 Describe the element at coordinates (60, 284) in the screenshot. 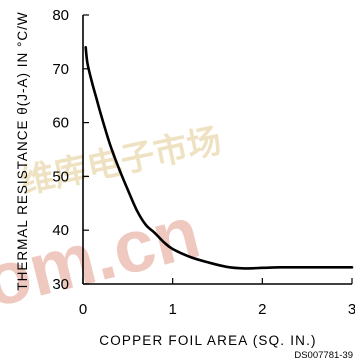

I see `y-tick-label-30: 30` at that location.